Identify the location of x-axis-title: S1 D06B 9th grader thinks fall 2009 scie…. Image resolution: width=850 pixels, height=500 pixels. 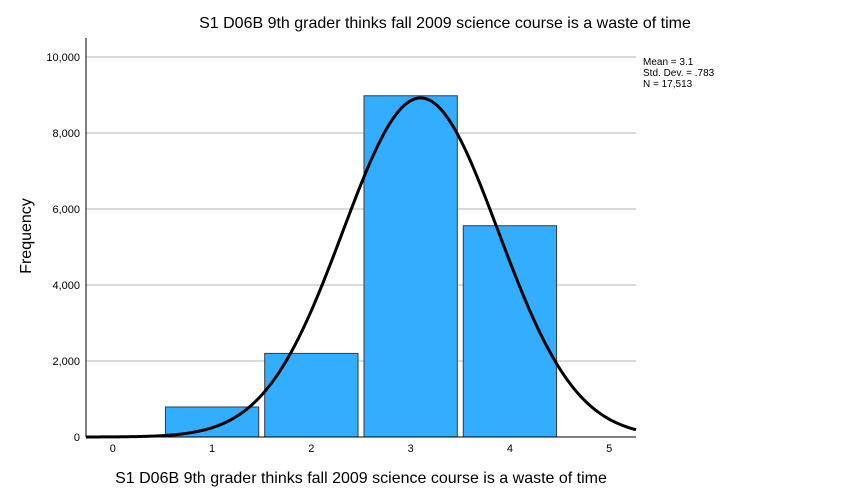
(361, 478).